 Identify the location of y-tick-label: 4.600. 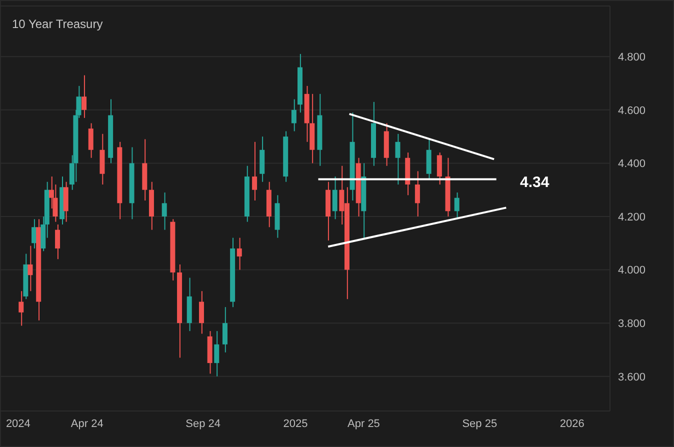
(632, 110).